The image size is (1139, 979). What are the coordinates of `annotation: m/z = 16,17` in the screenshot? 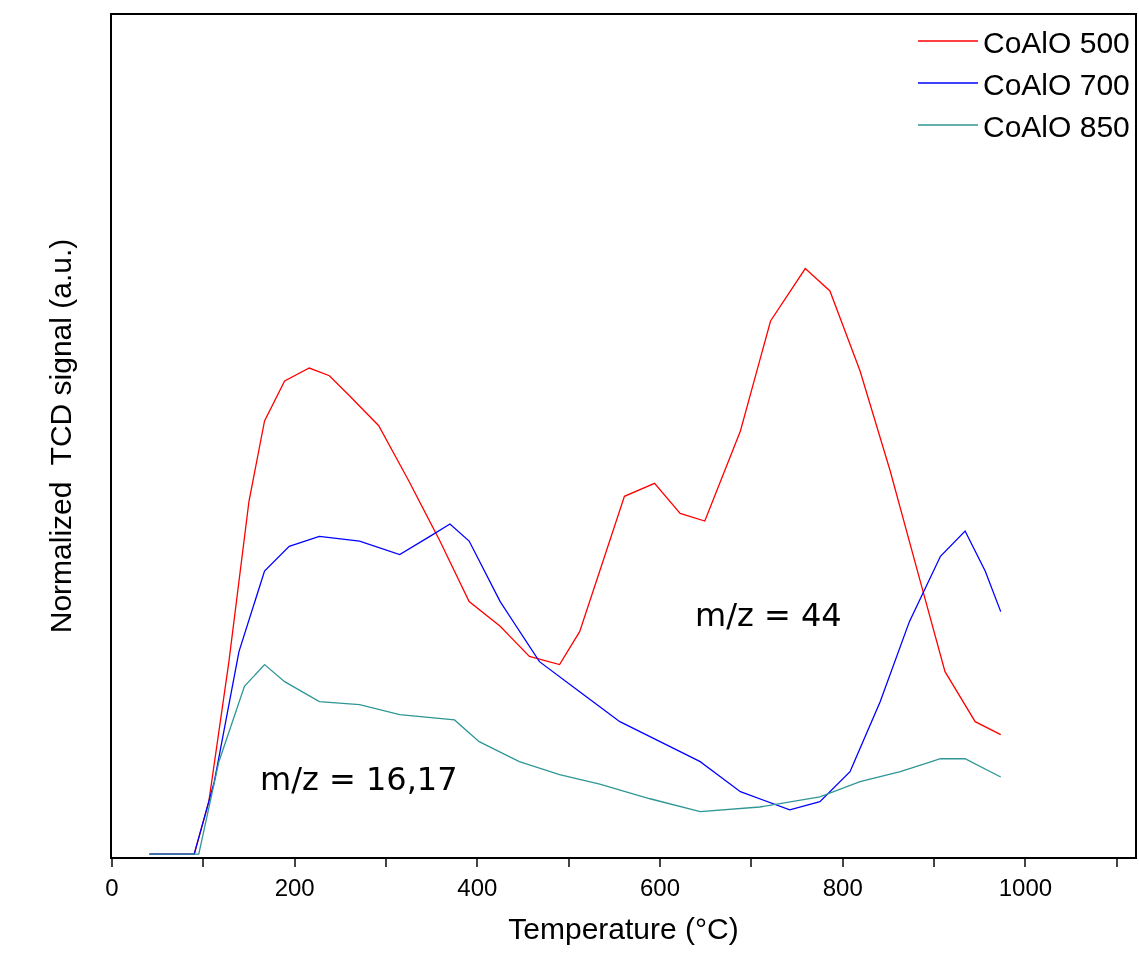 It's located at (359, 779).